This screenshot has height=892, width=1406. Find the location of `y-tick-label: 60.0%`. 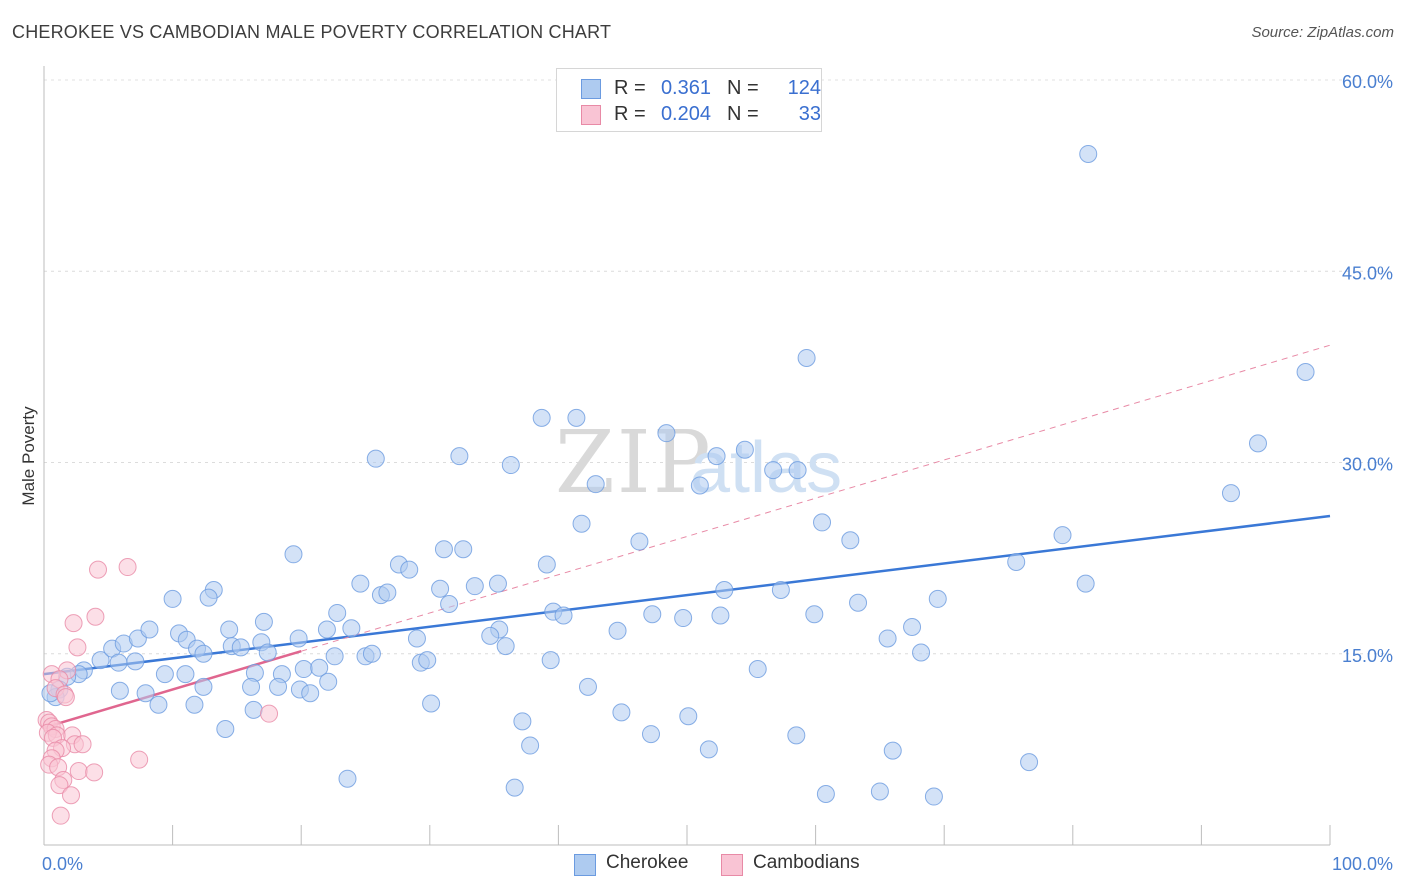

y-tick-label: 60.0% is located at coordinates (1367, 82).